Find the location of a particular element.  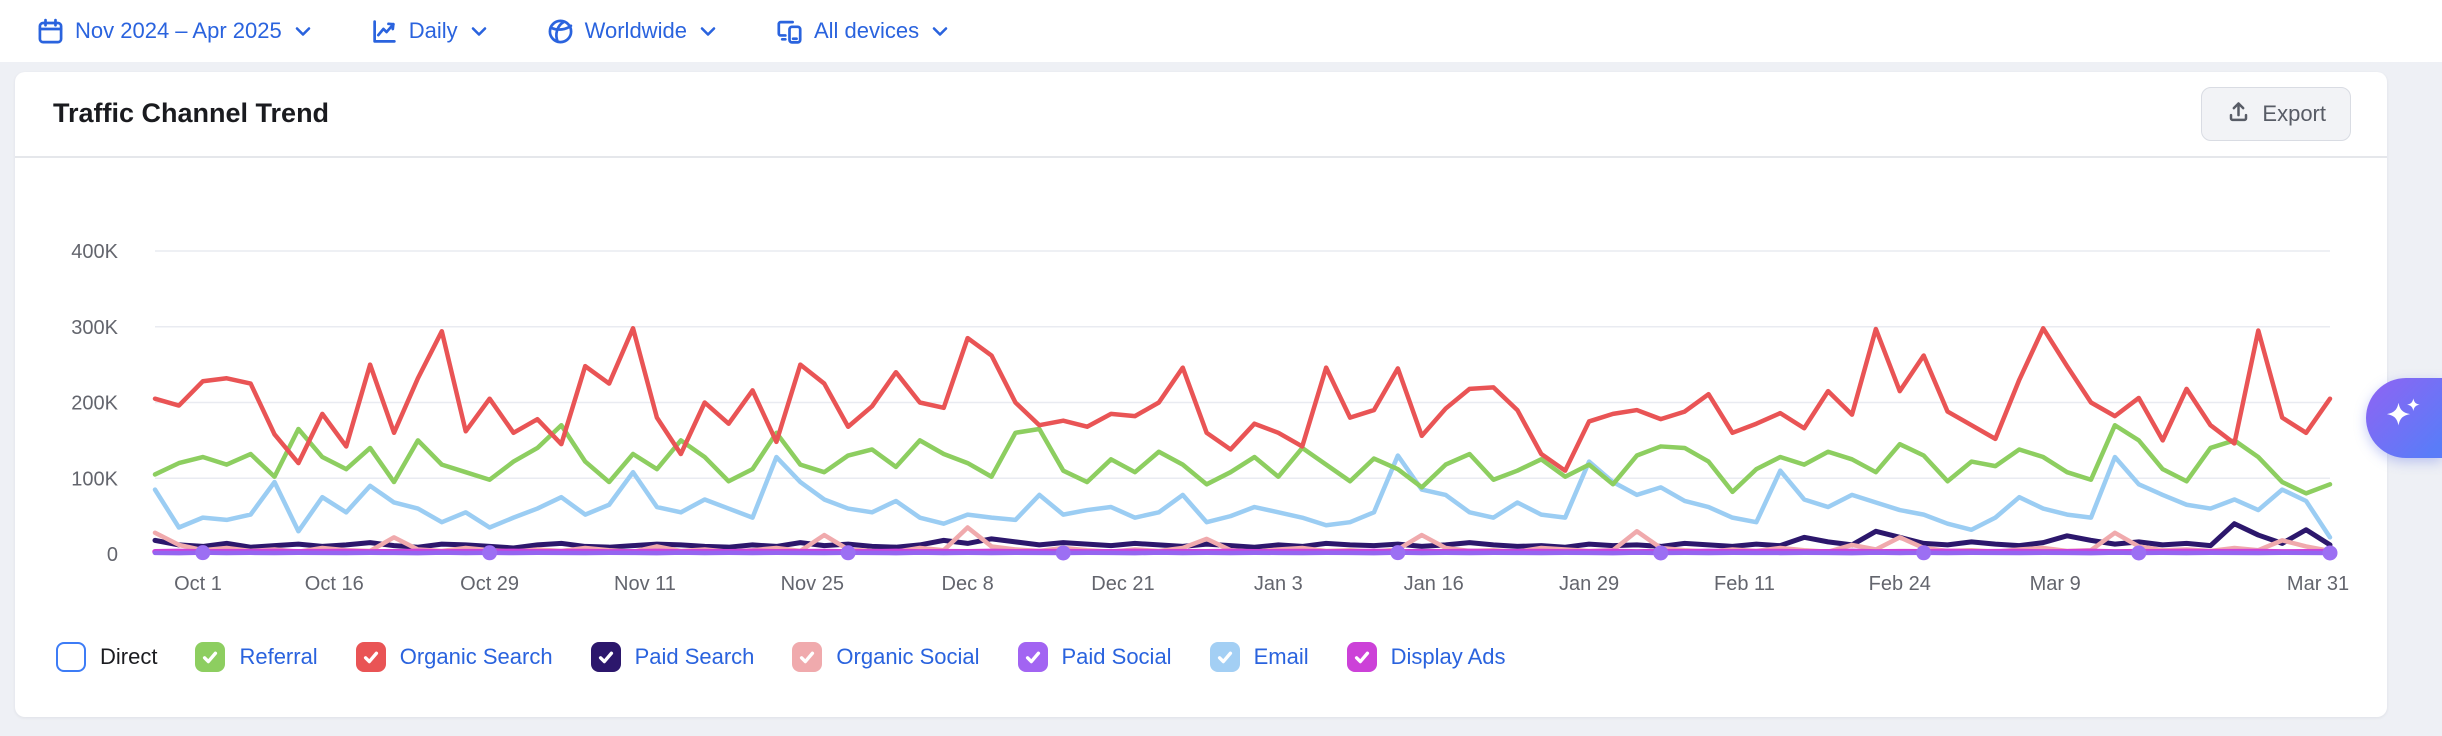

export-button: Export is located at coordinates (2276, 114).